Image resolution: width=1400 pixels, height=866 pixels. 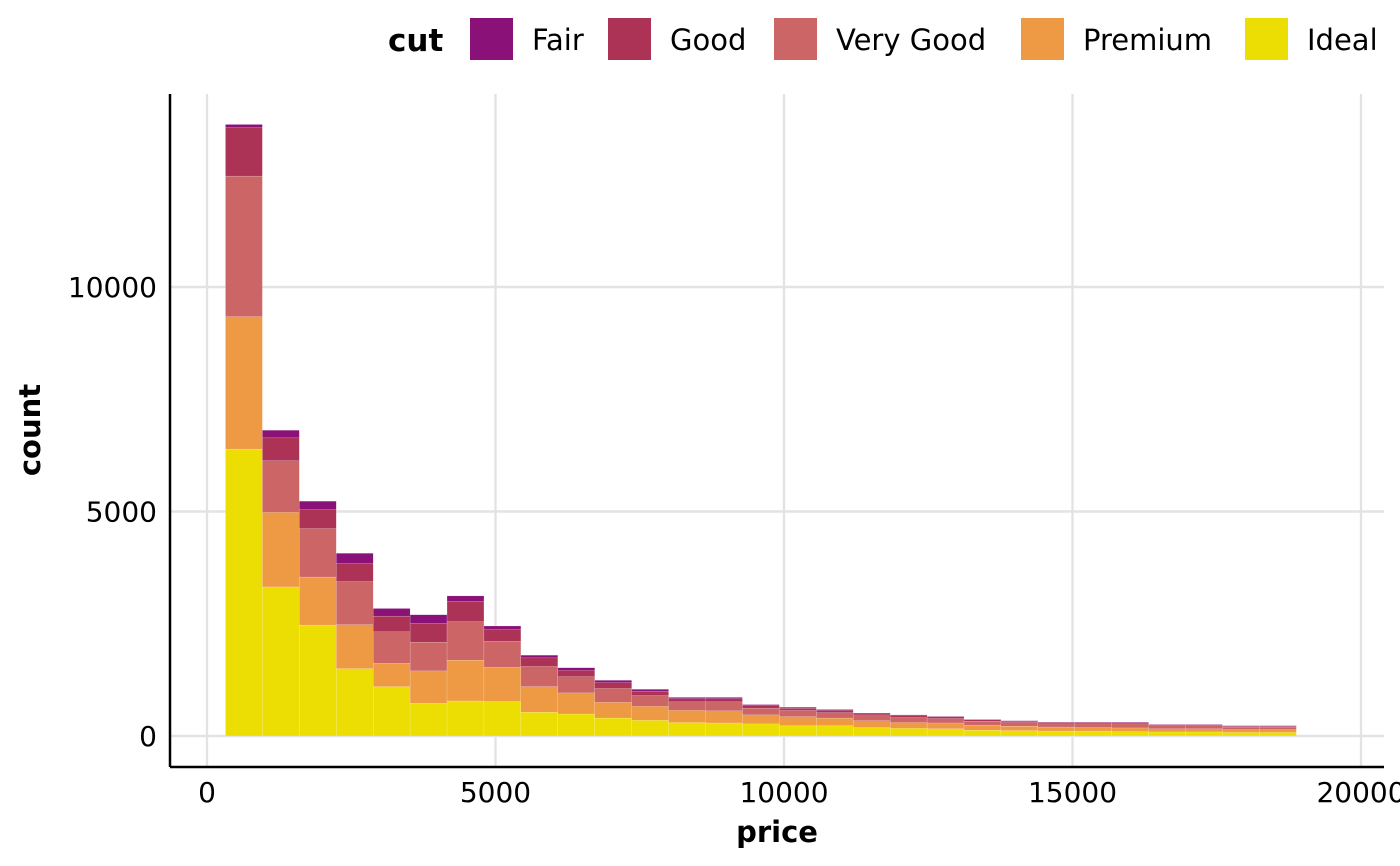 I want to click on legend-label-fair: Fair, so click(x=558, y=40).